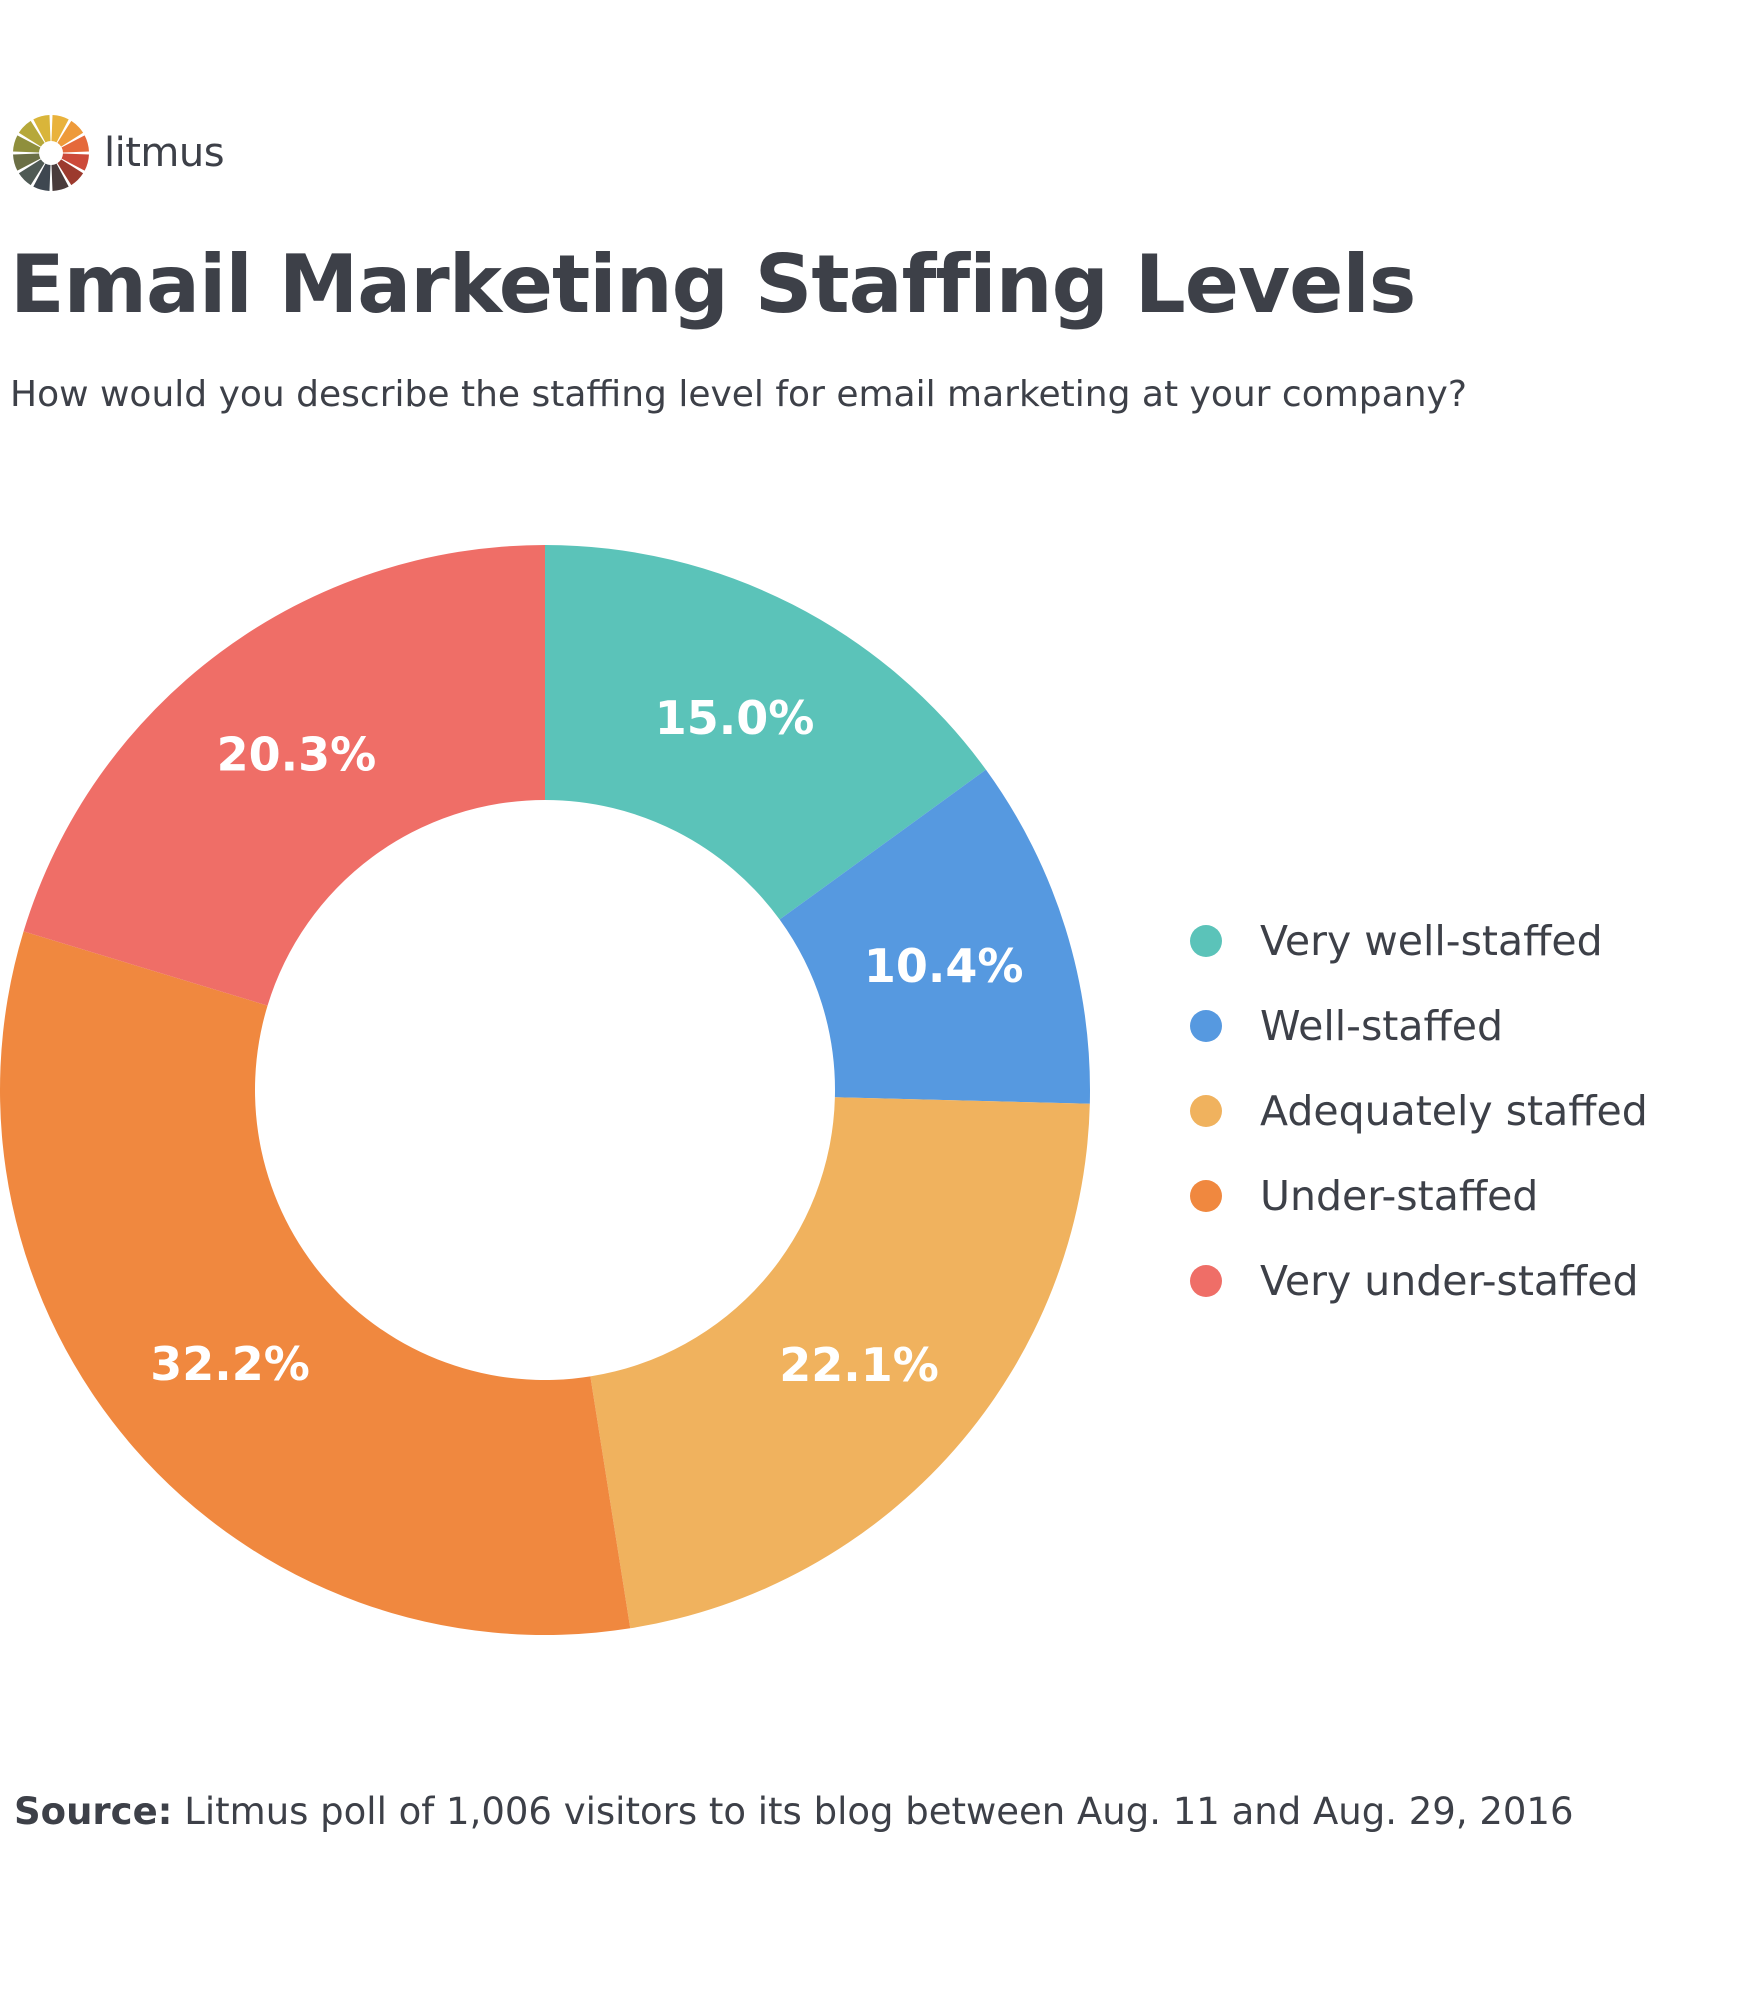 The image size is (1747, 1990). Describe the element at coordinates (859, 1365) in the screenshot. I see `slice-value-label: 22.1%` at that location.